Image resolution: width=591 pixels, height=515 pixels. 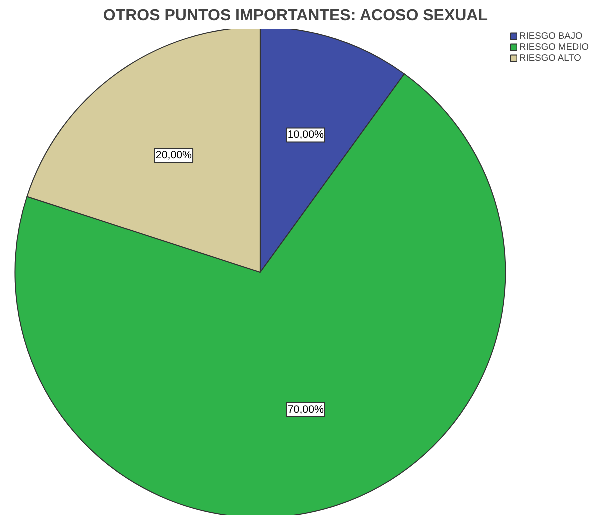 I want to click on legend-label: RIESGO ALTO, so click(x=551, y=58).